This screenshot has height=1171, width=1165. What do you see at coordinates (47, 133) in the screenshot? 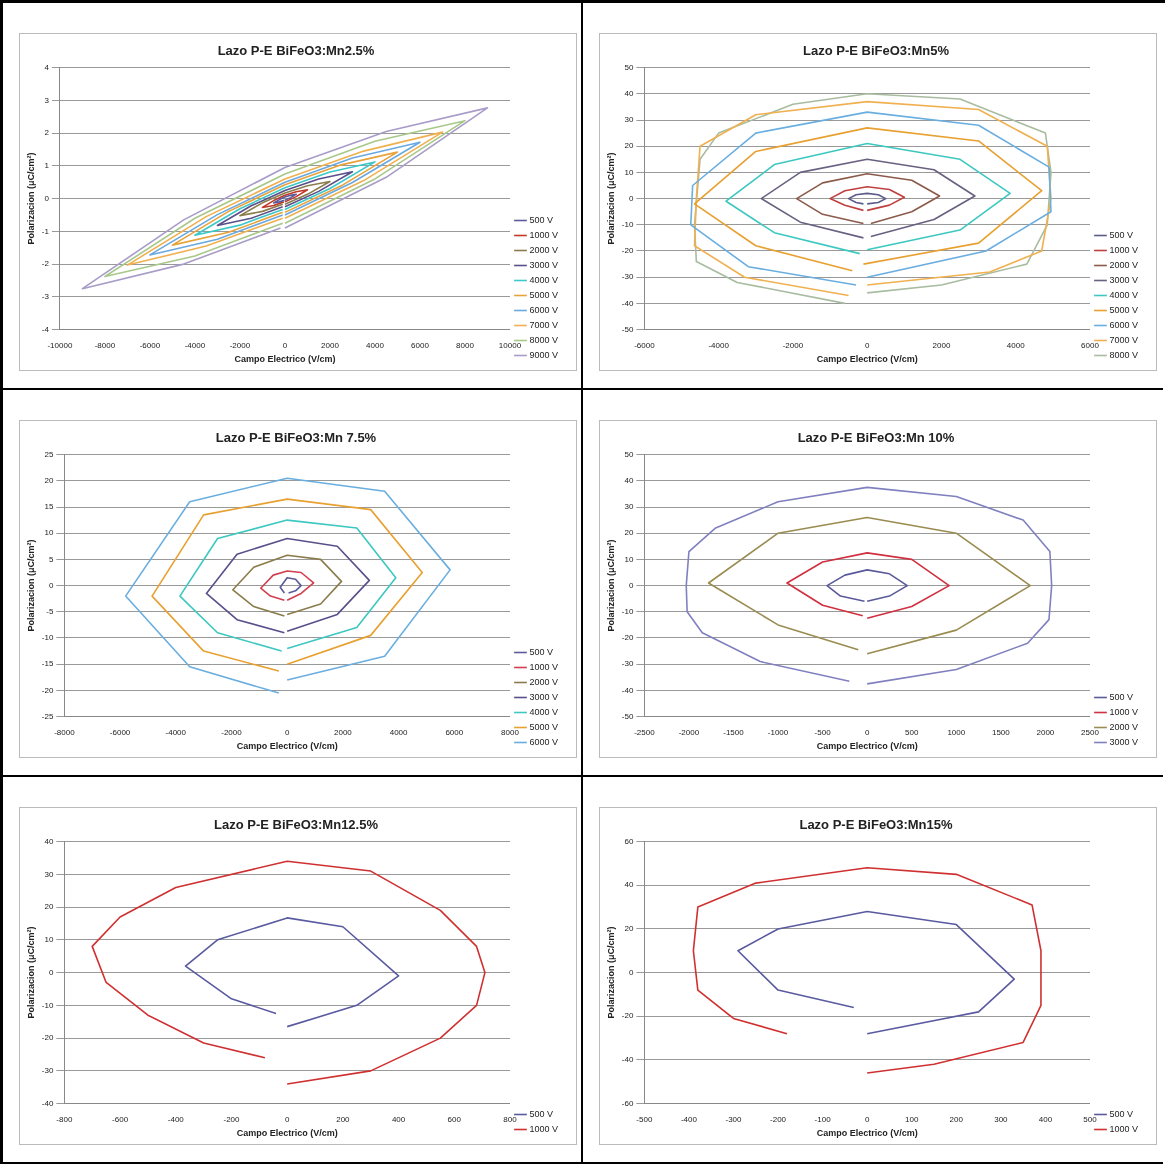
I see `y-tick-label: 2` at bounding box center [47, 133].